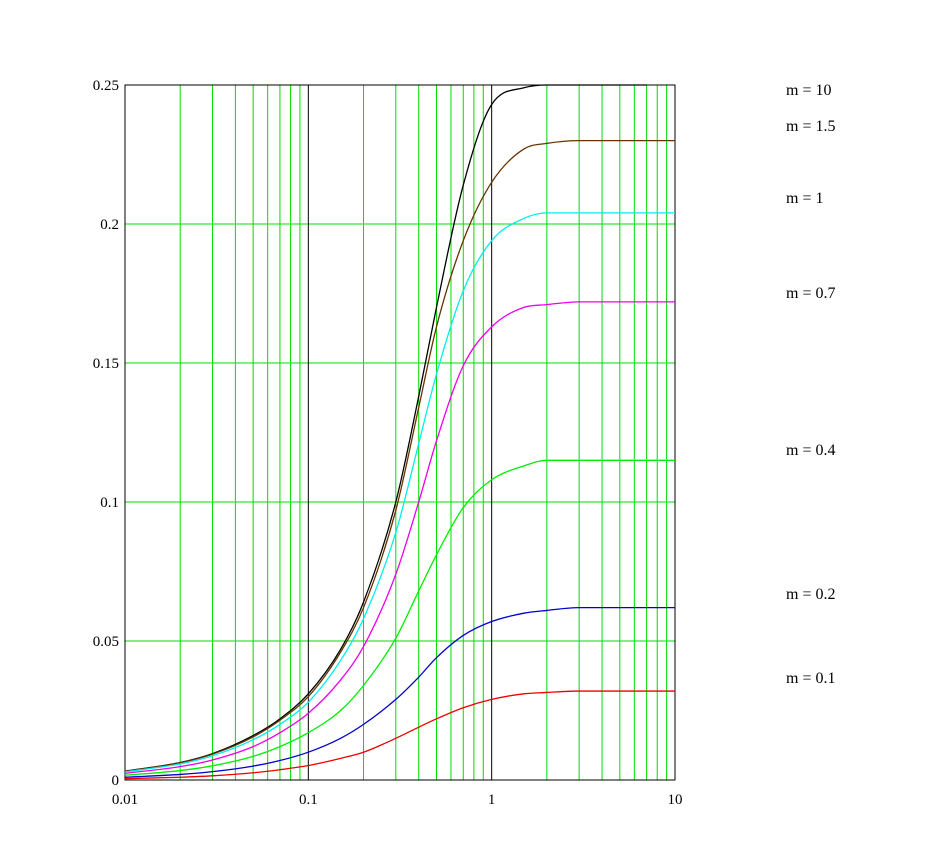 The image size is (935, 854). What do you see at coordinates (810, 678) in the screenshot?
I see `curve-label: m = 0.1` at bounding box center [810, 678].